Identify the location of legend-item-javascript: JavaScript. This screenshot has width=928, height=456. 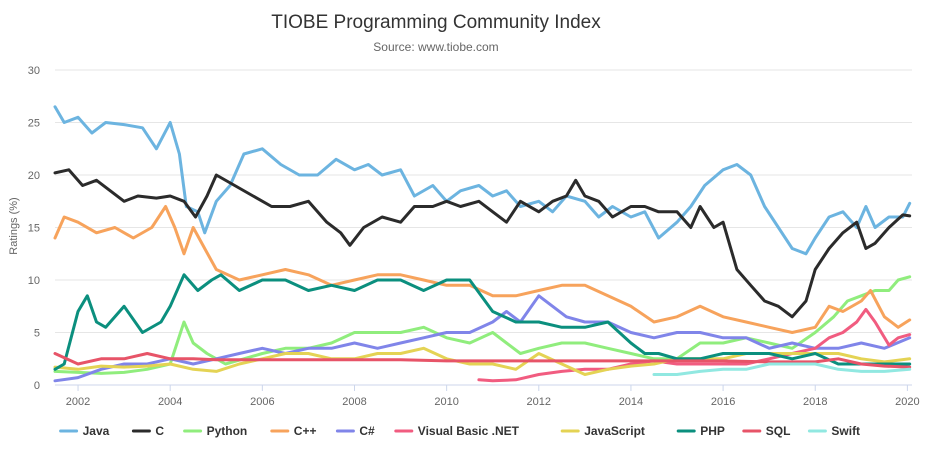
(602, 431).